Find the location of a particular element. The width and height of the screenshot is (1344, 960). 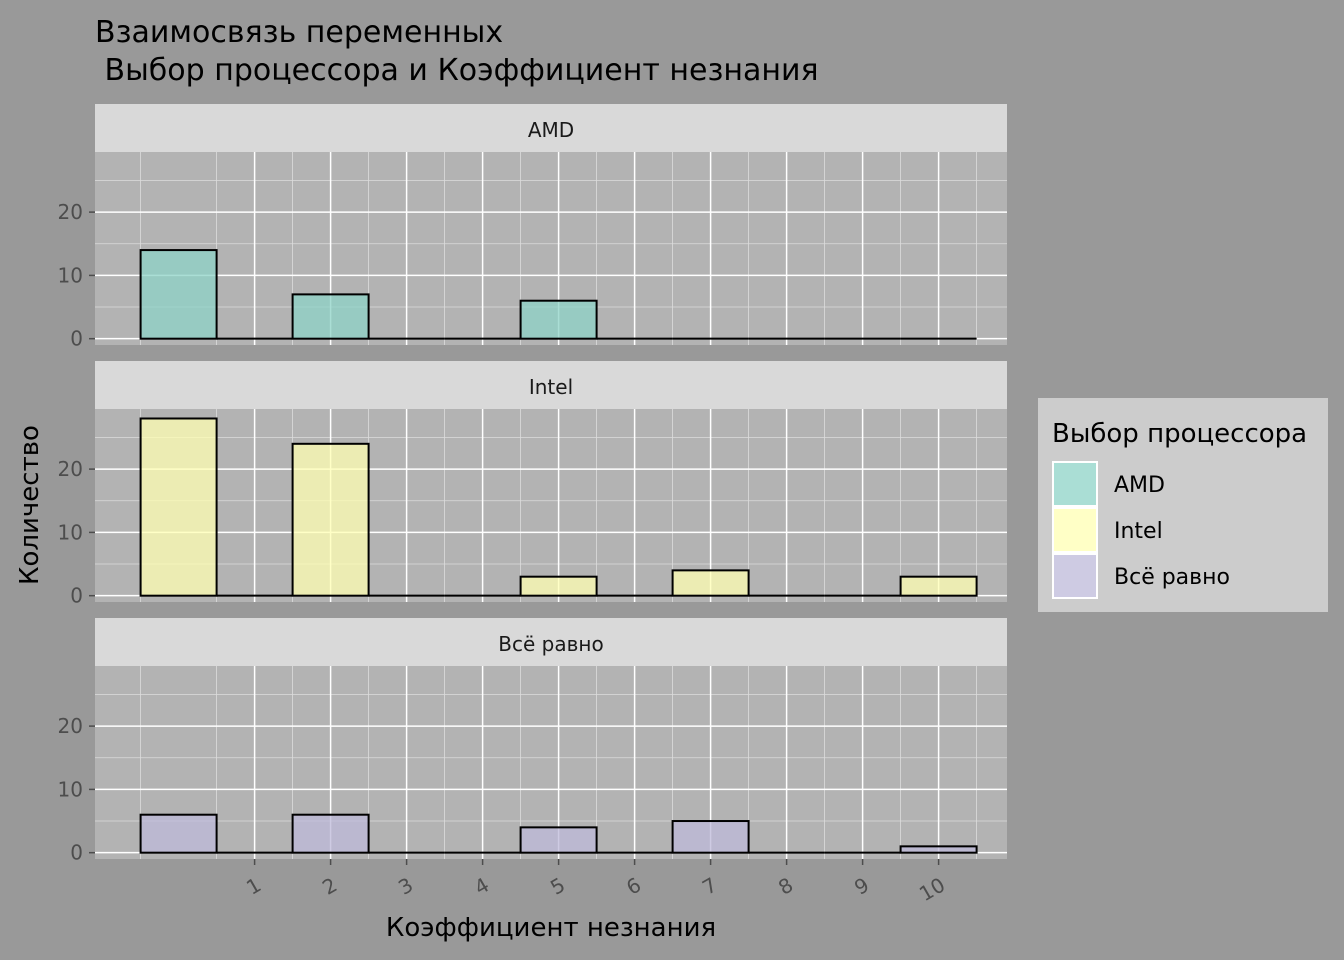

x-tick-label: 4 is located at coordinates (481, 886).